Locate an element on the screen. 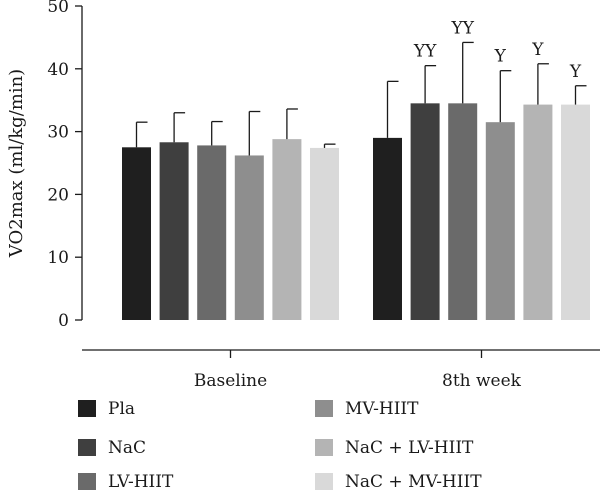  y-tick-label: 20 is located at coordinates (58, 195).